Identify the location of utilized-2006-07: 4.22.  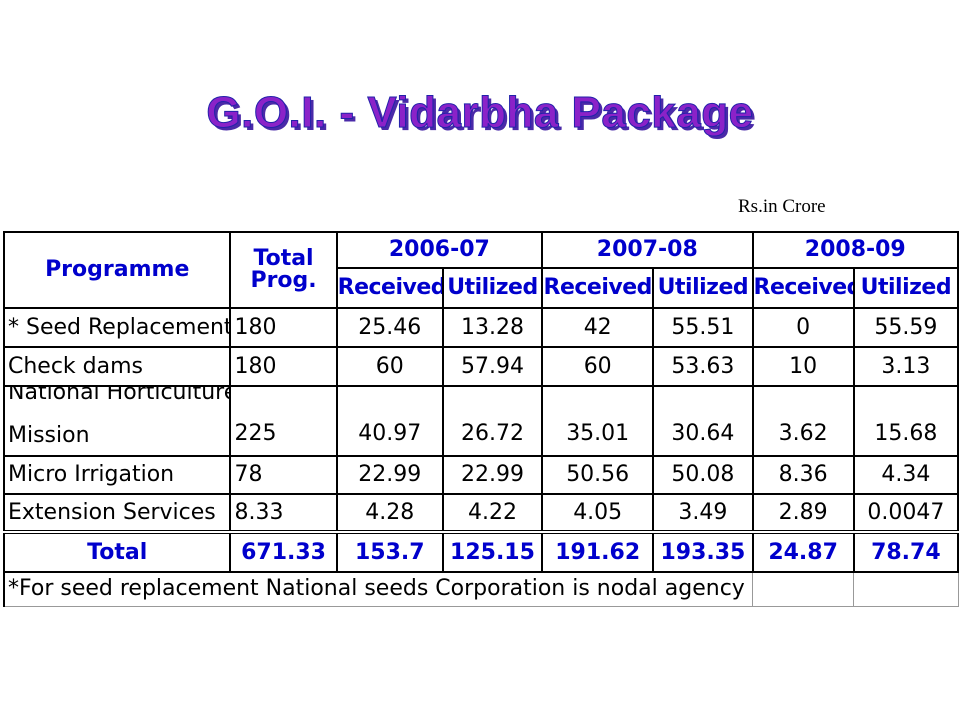
(492, 513).